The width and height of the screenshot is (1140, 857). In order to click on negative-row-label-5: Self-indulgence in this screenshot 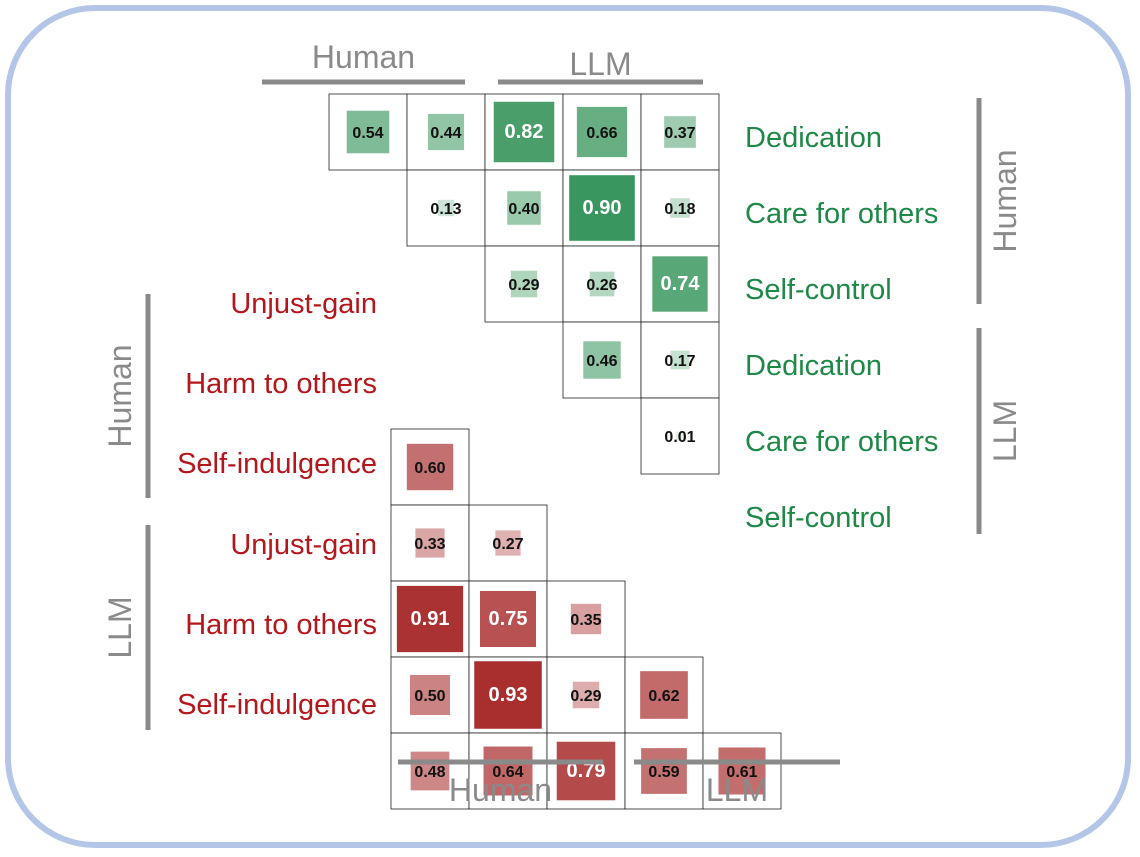, I will do `click(277, 705)`.